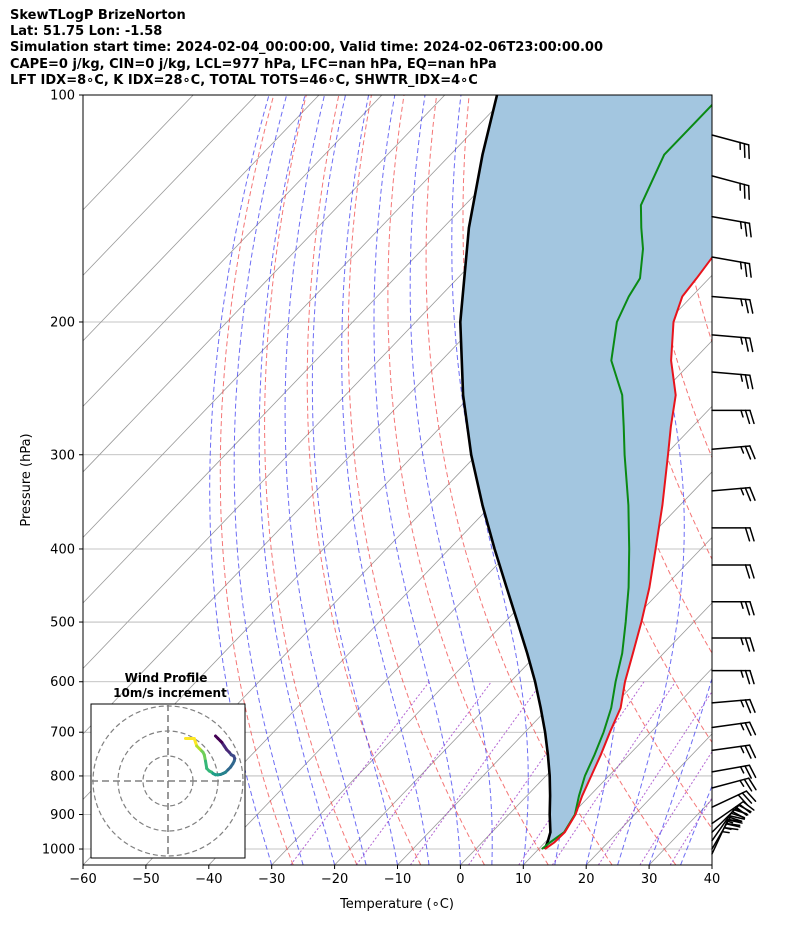  What do you see at coordinates (208, 879) in the screenshot?
I see `x-tick-label: −40` at bounding box center [208, 879].